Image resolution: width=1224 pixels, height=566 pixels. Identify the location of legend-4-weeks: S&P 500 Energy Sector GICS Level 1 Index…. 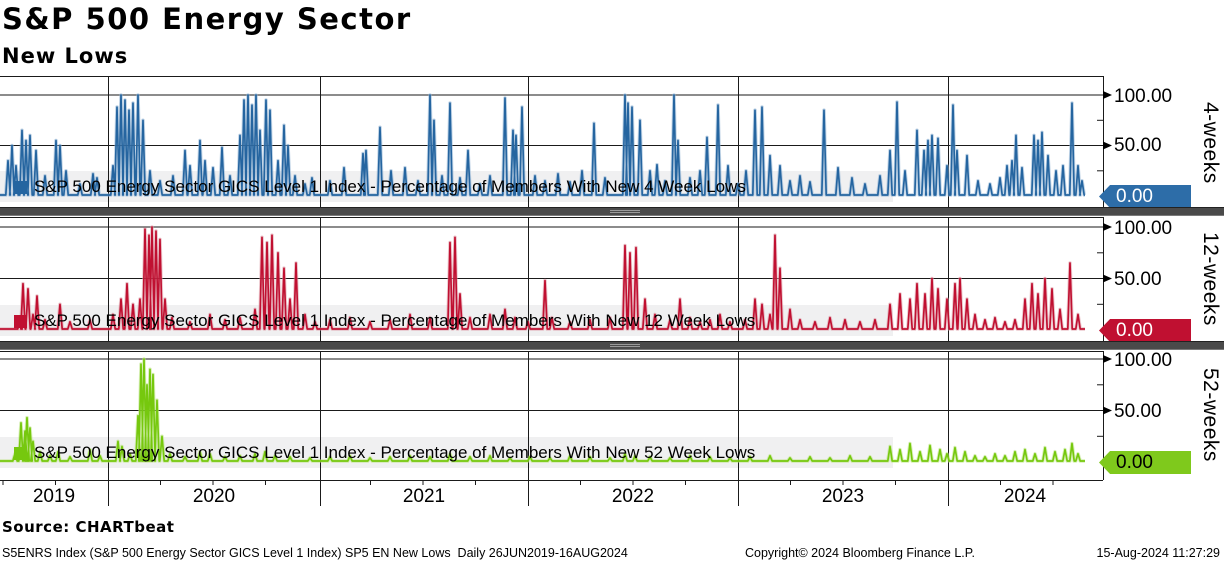
(373, 187).